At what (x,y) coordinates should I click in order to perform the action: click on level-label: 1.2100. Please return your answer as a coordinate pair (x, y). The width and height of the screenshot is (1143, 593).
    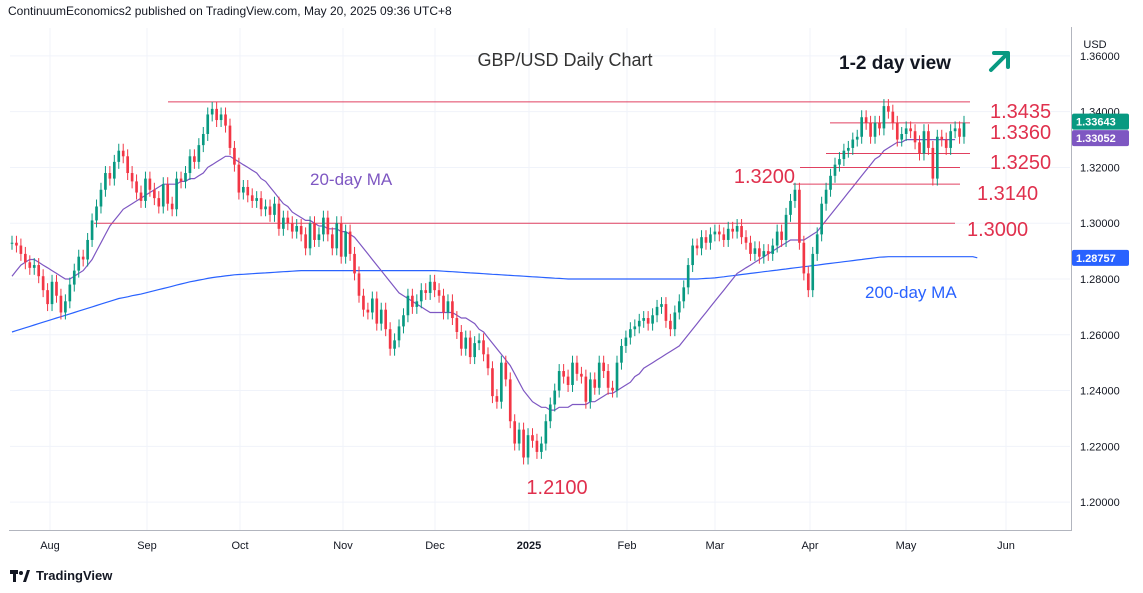
    Looking at the image, I should click on (556, 488).